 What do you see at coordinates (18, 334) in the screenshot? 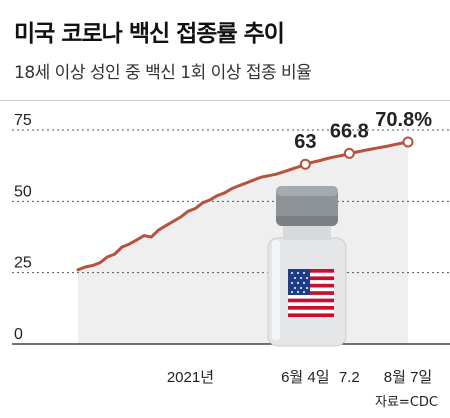
I see `y-tick-label: 0` at bounding box center [18, 334].